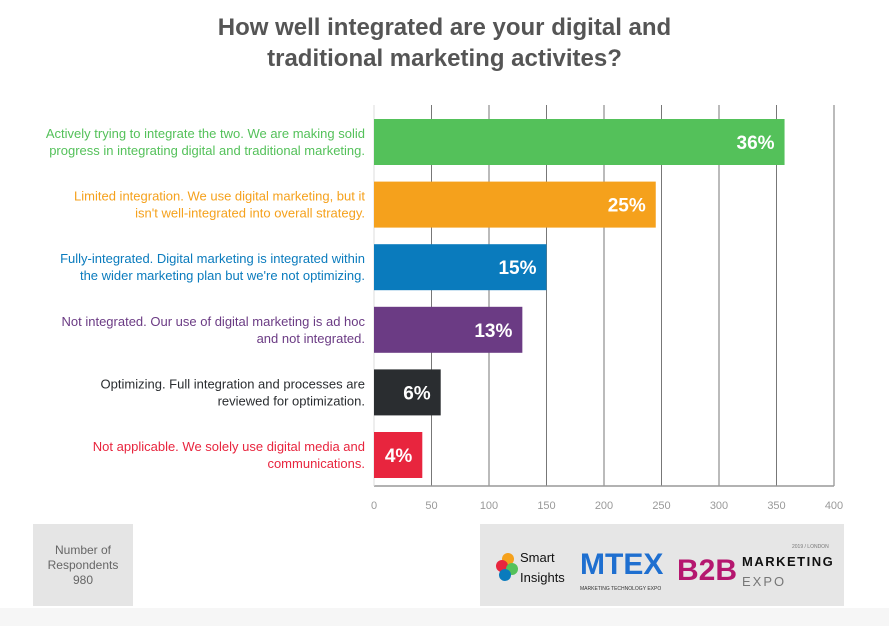  I want to click on respondents-label: Respondents, so click(83, 564).